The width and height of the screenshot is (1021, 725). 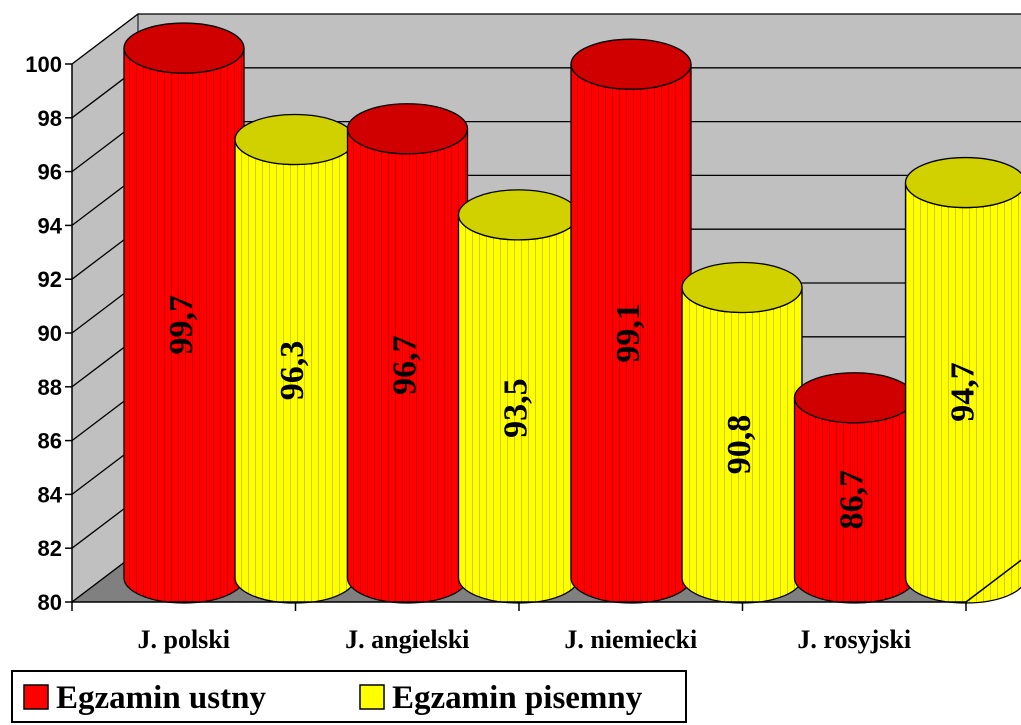 I want to click on x-tick-label: J. rosyjski, so click(x=854, y=639).